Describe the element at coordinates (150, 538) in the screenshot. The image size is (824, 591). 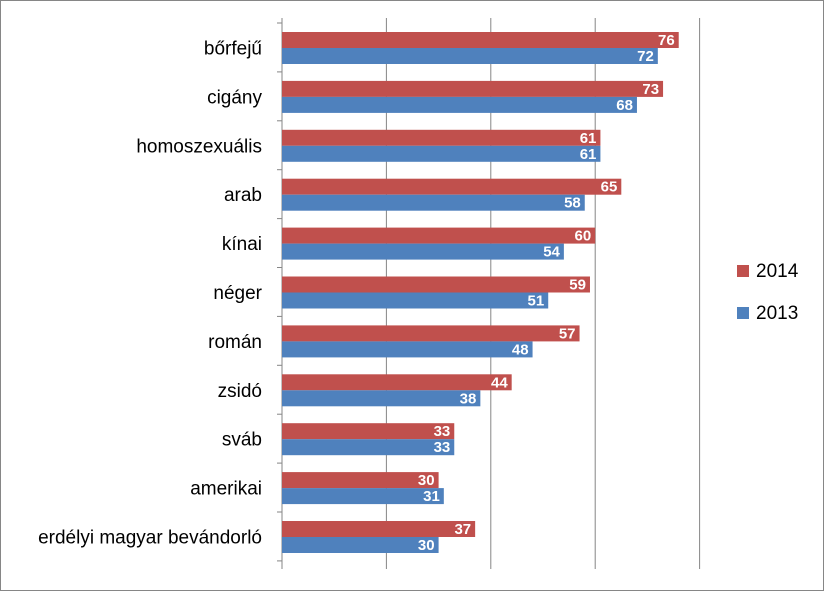
I see `category-label: erdélyi magyar bevándorló` at that location.